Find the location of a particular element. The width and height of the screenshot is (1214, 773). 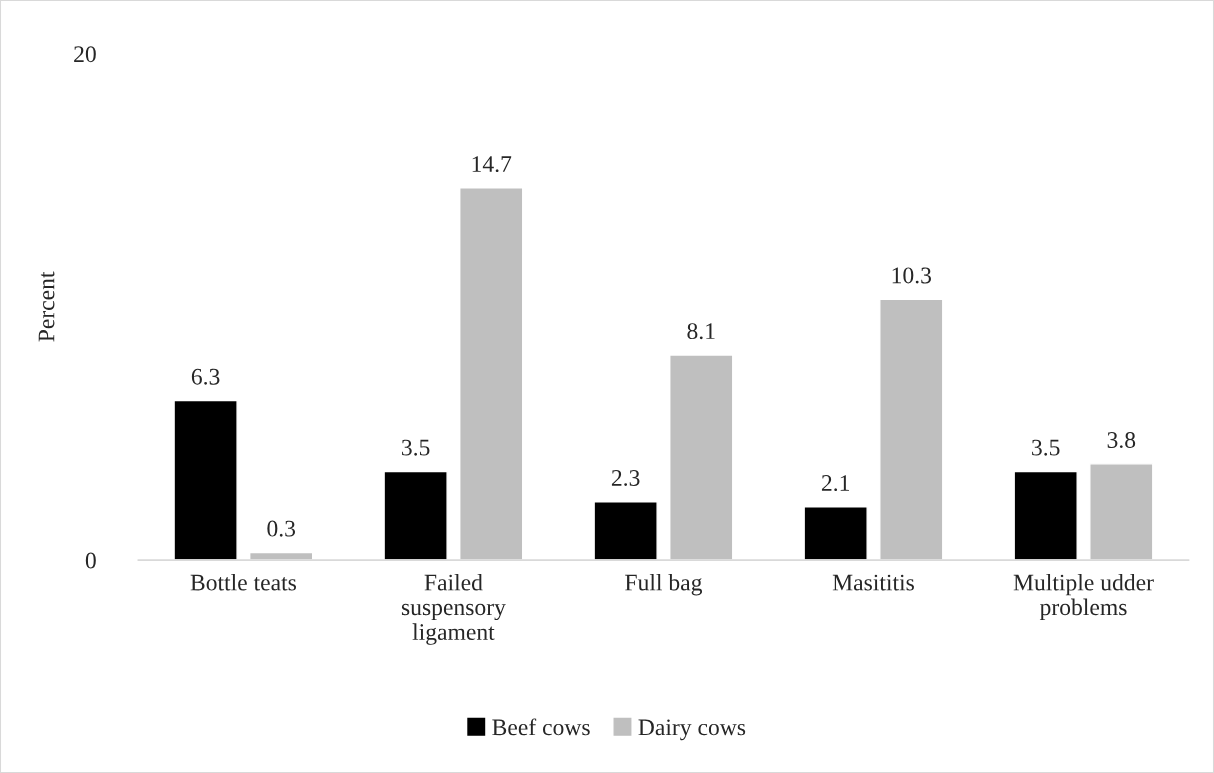

legend-label: Beef cows is located at coordinates (541, 727).